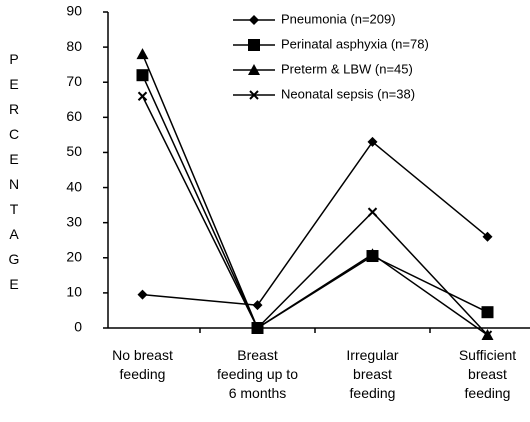  I want to click on y-tick-label: 40, so click(74, 186).